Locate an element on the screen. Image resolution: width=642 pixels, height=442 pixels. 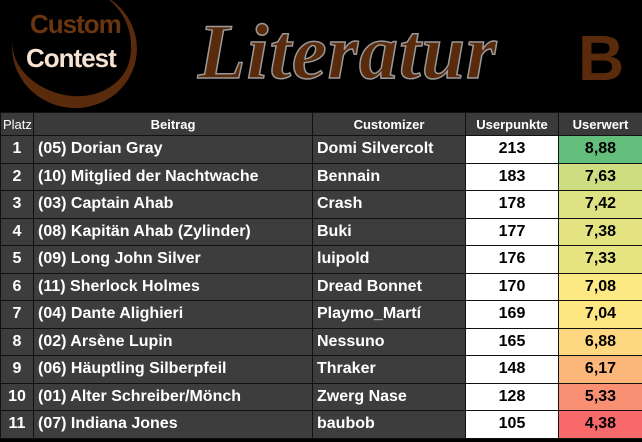
platz-cell: 3 is located at coordinates (17, 204).